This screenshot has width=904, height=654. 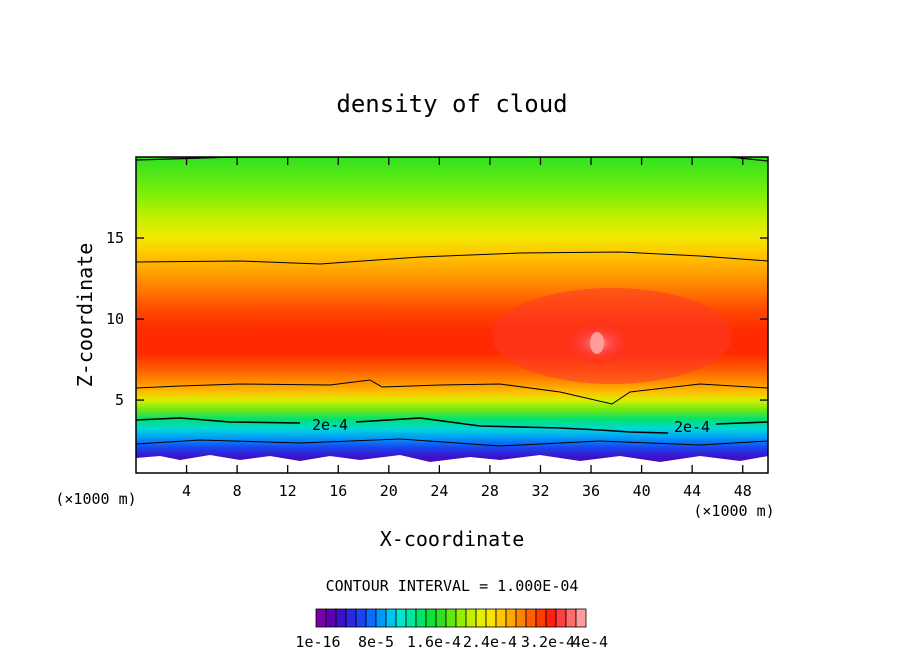 I want to click on colorbar-label: 3.2e-4, so click(x=548, y=642).